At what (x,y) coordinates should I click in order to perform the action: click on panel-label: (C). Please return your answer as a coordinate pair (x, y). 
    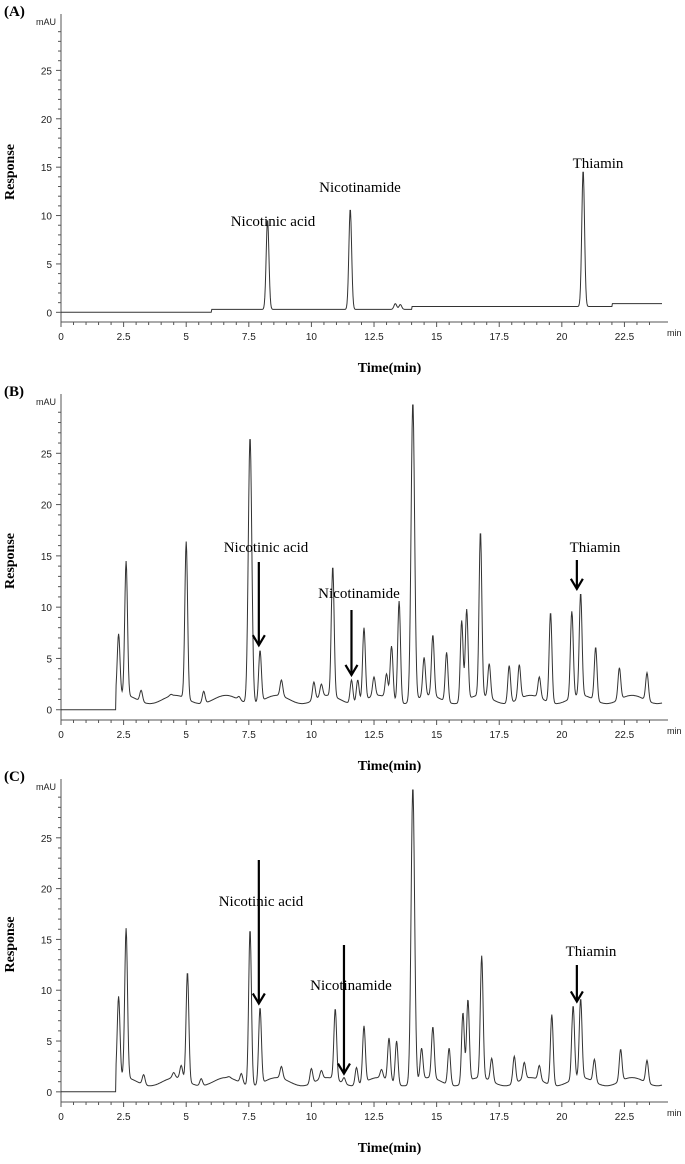
    Looking at the image, I should click on (14, 777).